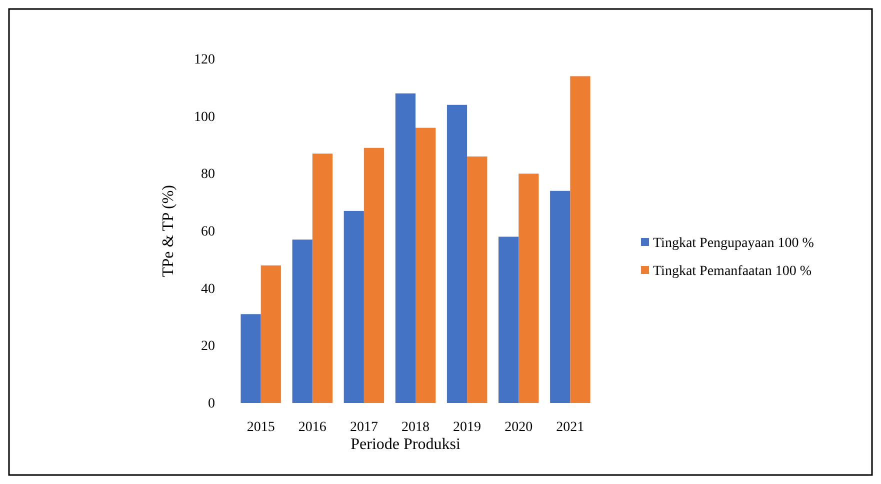 This screenshot has height=484, width=881. I want to click on legend-label: Tingkat Pemanfaatan 100 %, so click(732, 271).